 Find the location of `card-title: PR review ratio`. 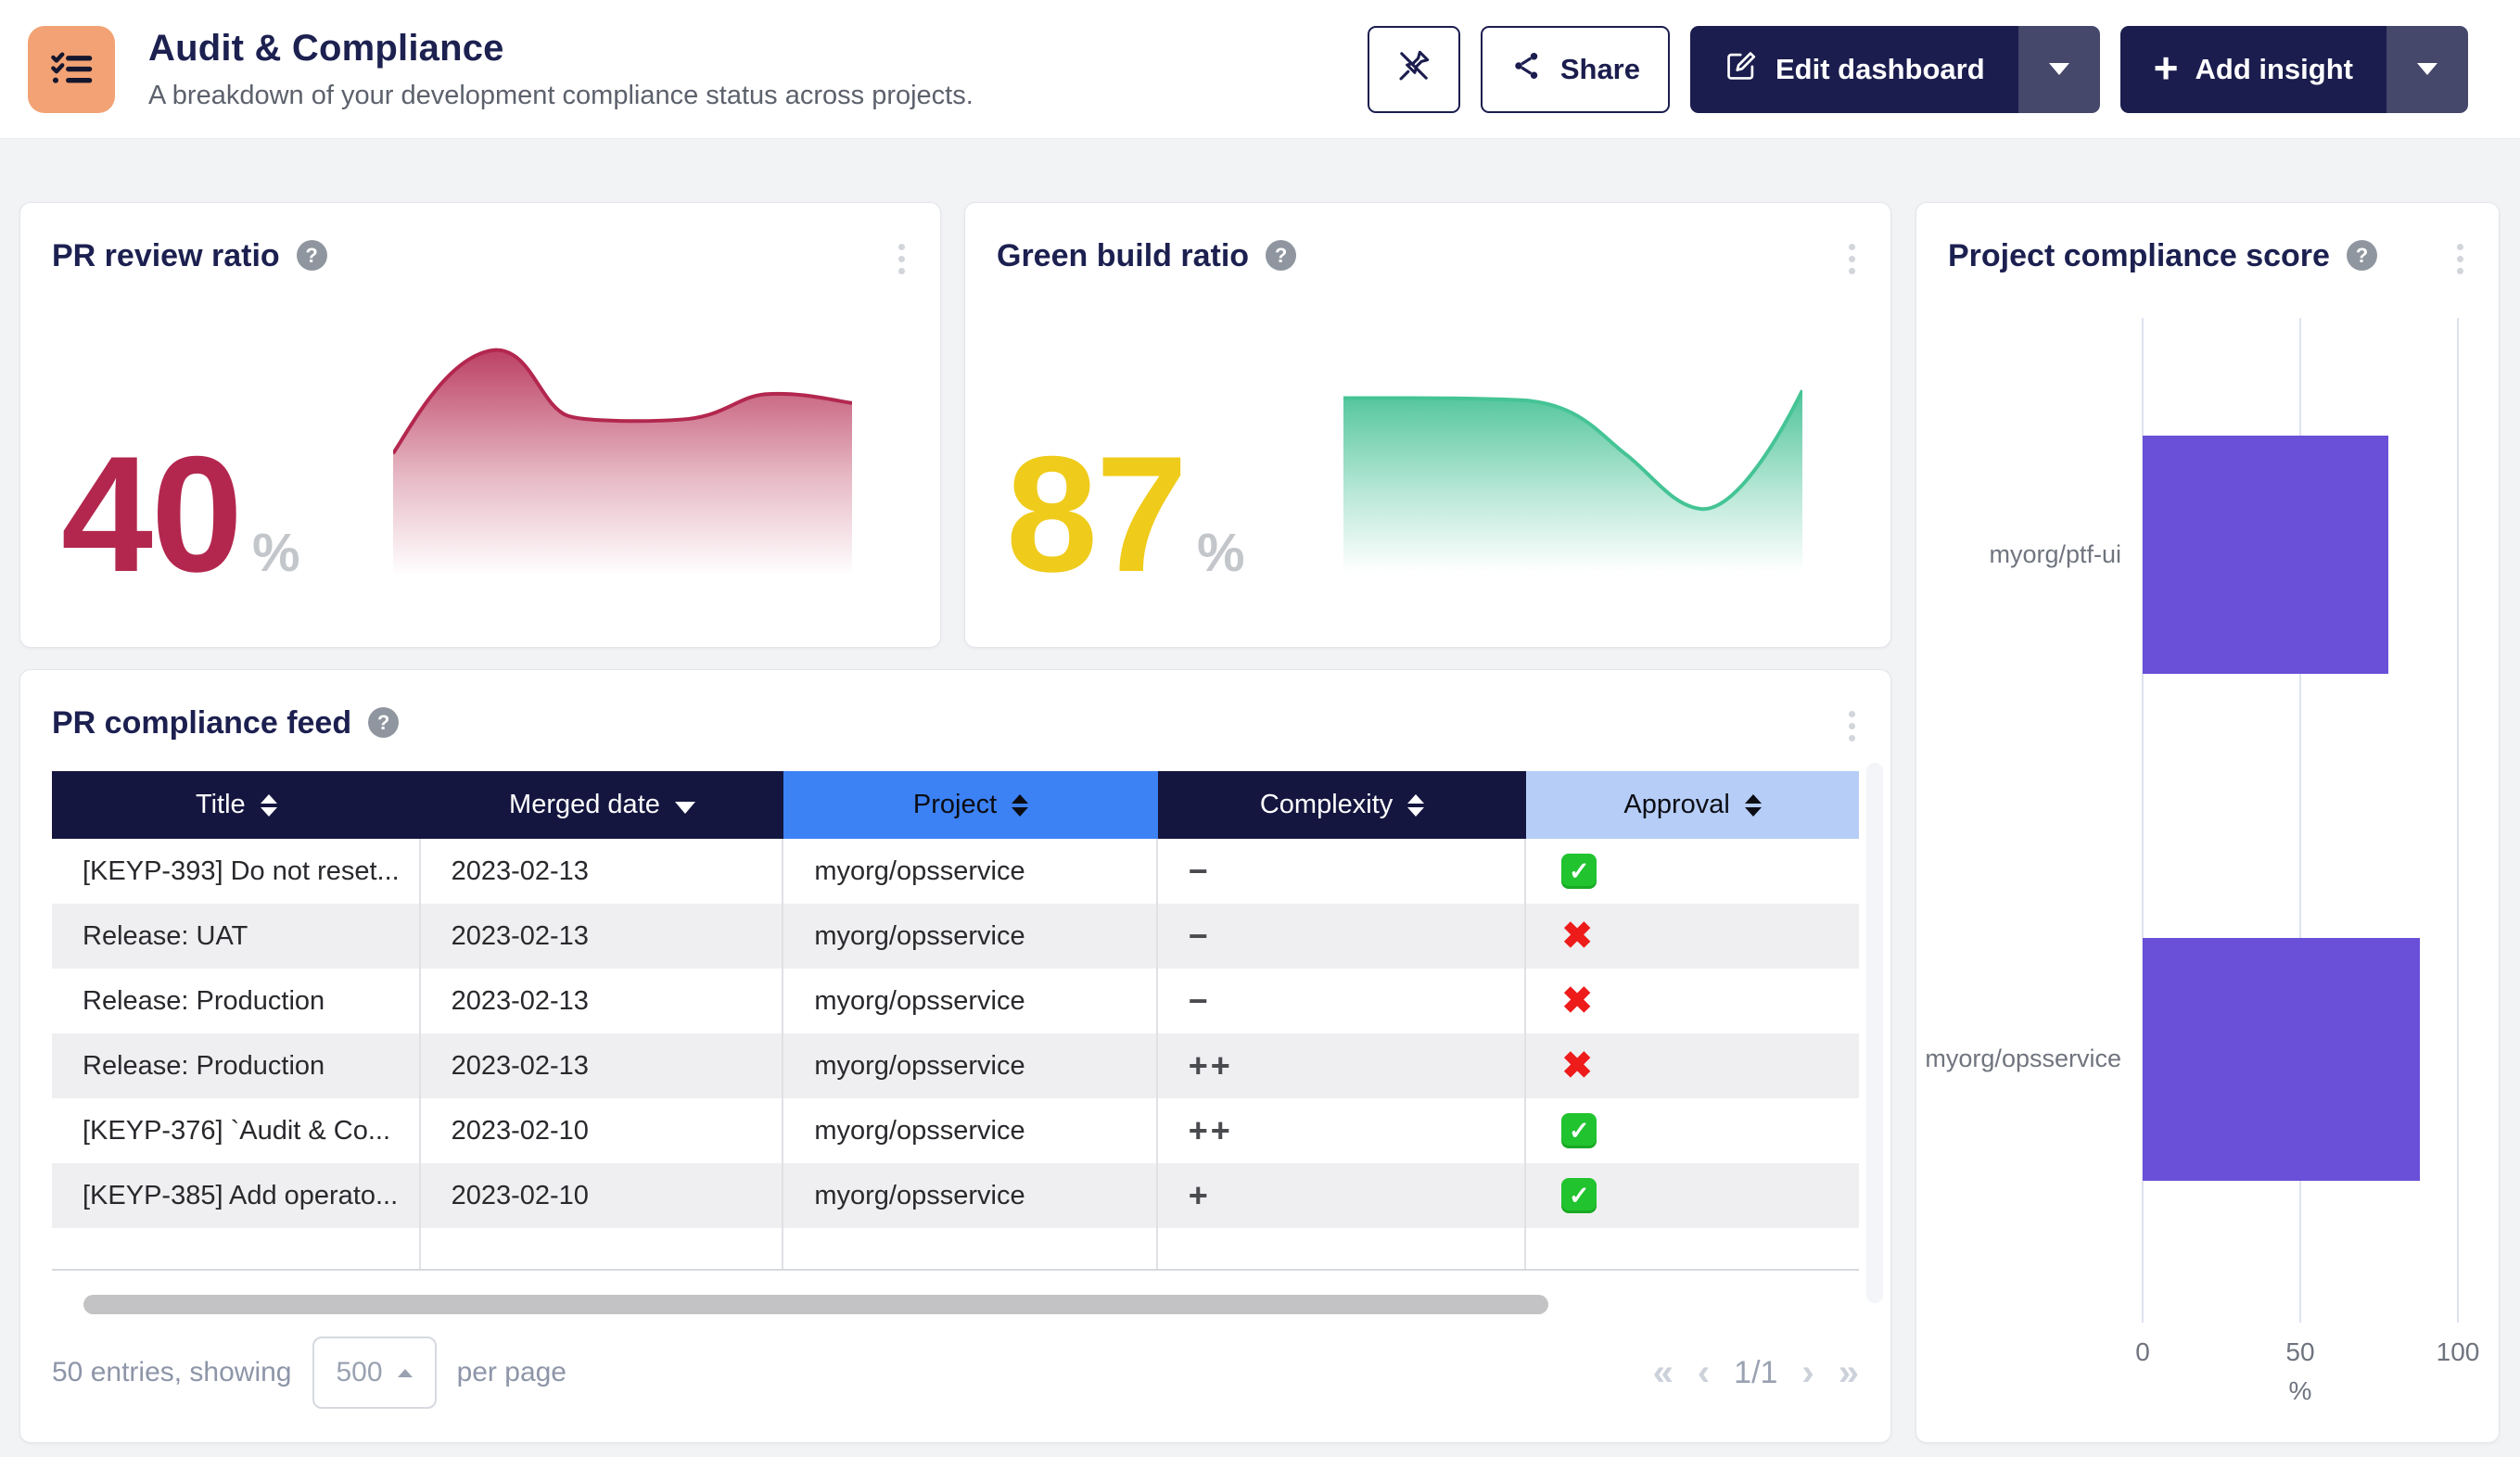

card-title: PR review ratio is located at coordinates (166, 256).